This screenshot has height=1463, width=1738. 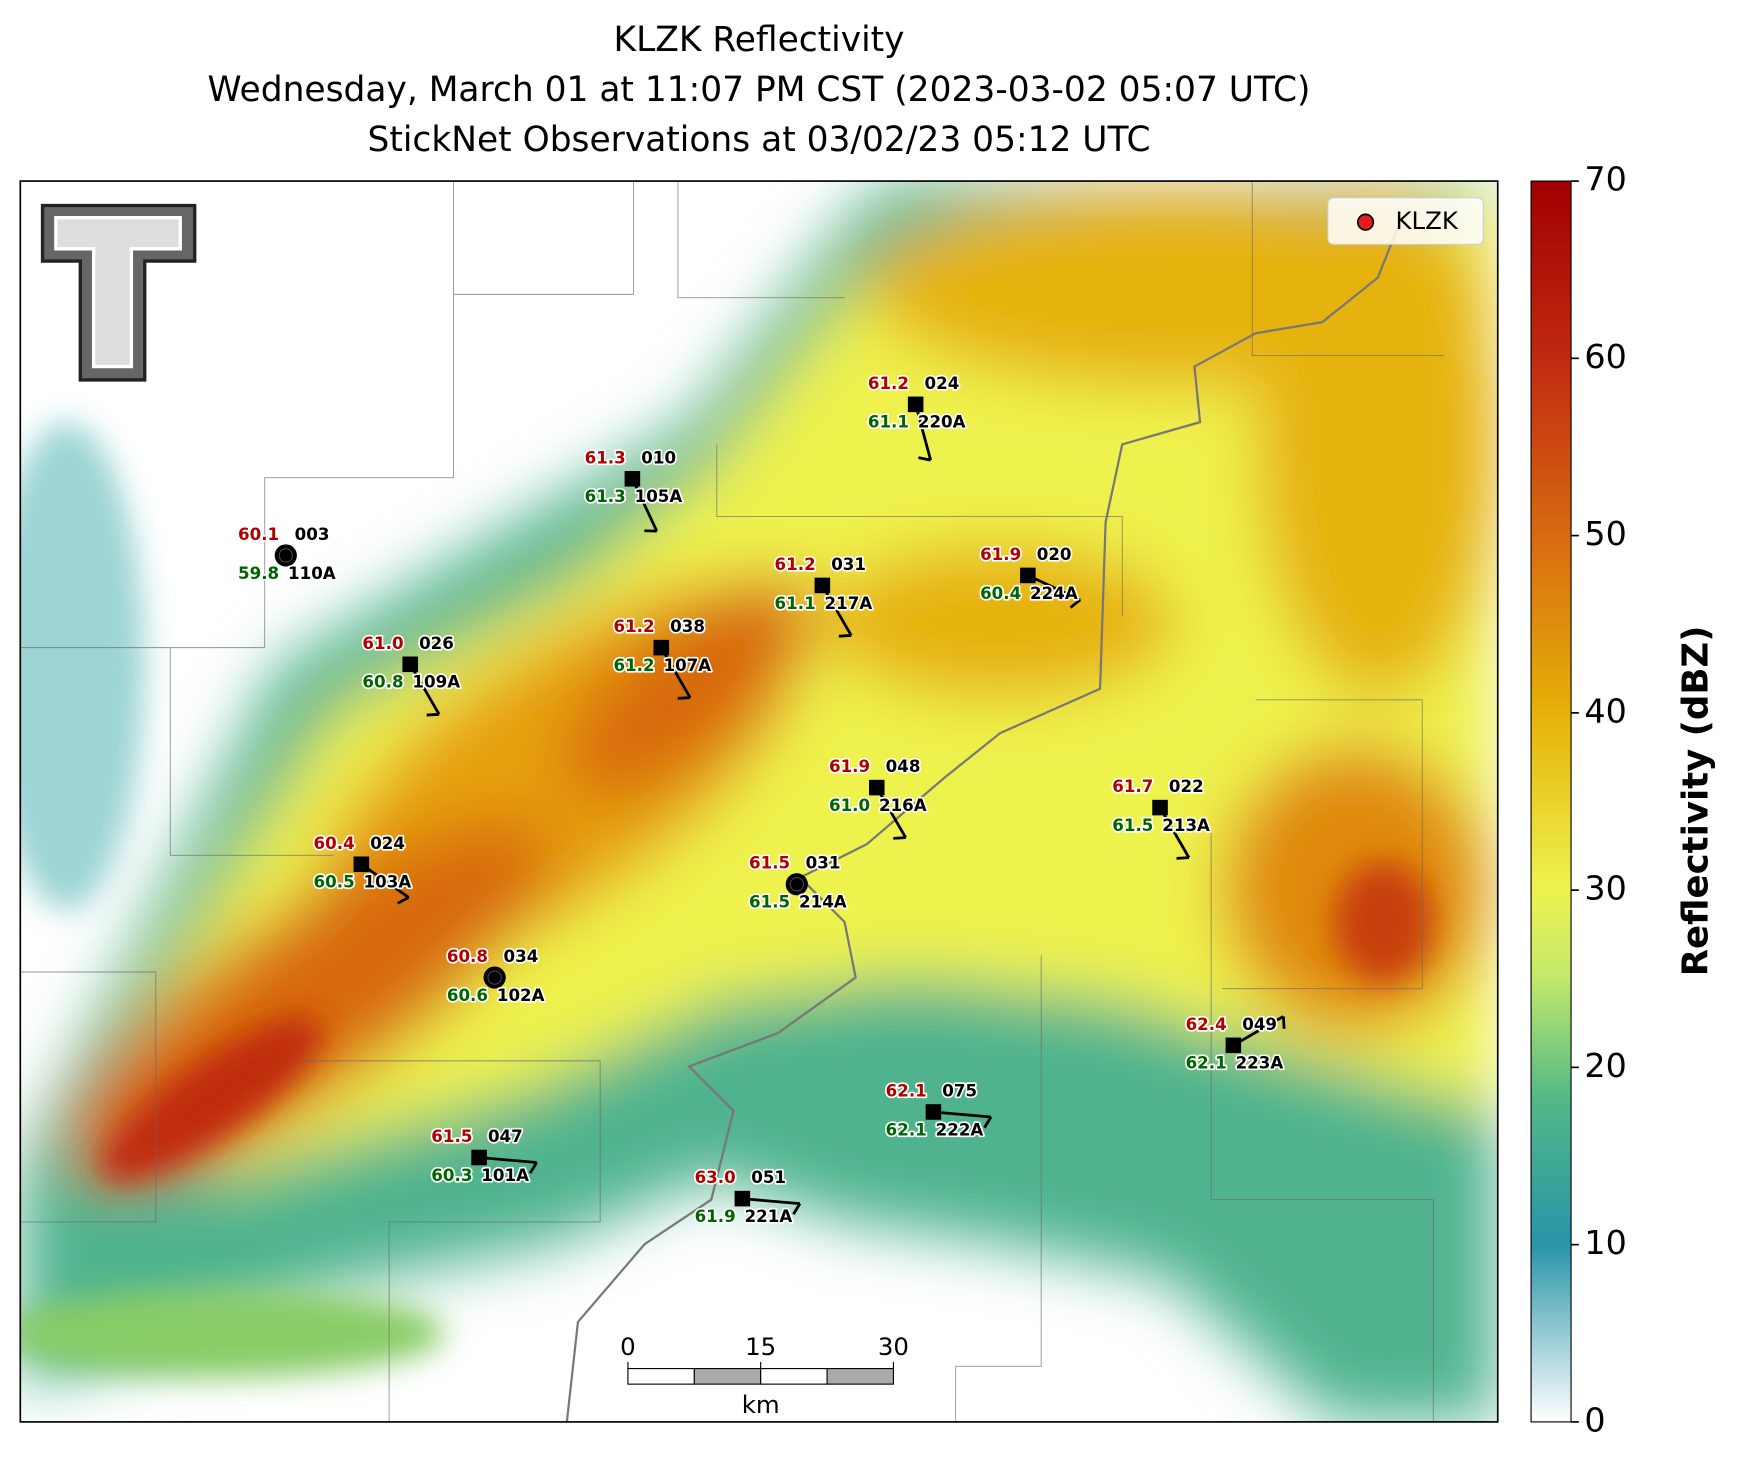 I want to click on legend: KLZK, so click(x=1405, y=221).